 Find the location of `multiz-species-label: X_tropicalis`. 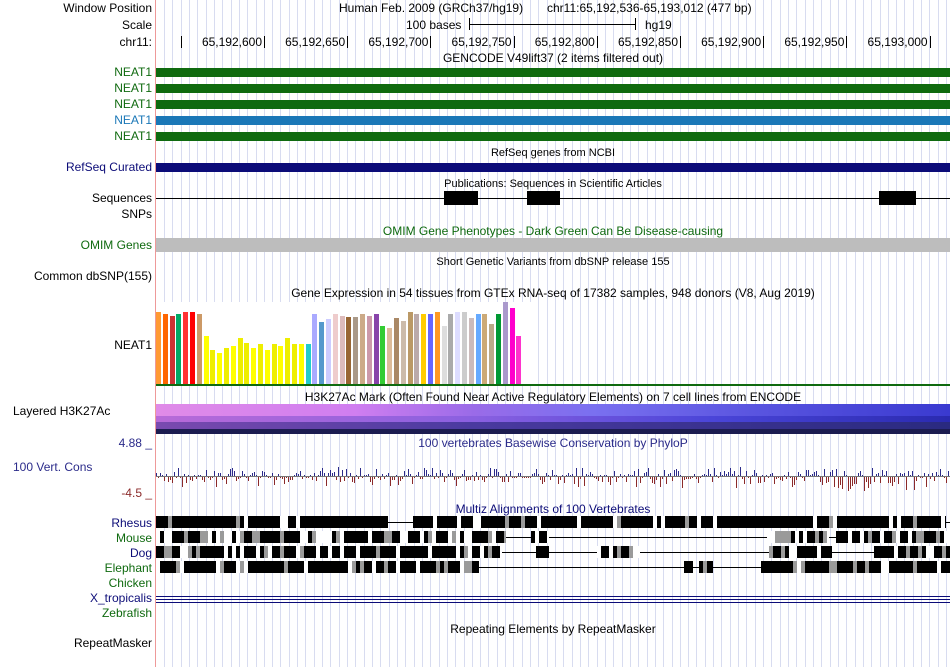

multiz-species-label: X_tropicalis is located at coordinates (120, 598).